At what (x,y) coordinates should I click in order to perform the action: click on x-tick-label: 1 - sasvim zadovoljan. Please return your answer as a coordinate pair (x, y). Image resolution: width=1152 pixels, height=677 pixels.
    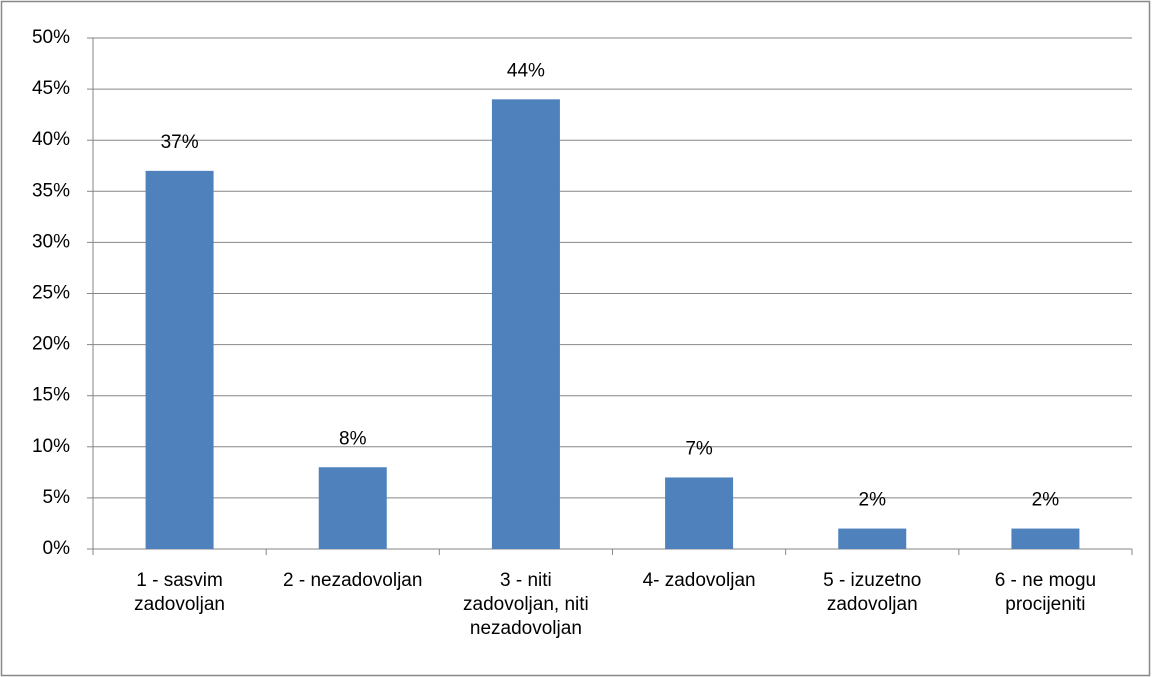
    Looking at the image, I should click on (179, 592).